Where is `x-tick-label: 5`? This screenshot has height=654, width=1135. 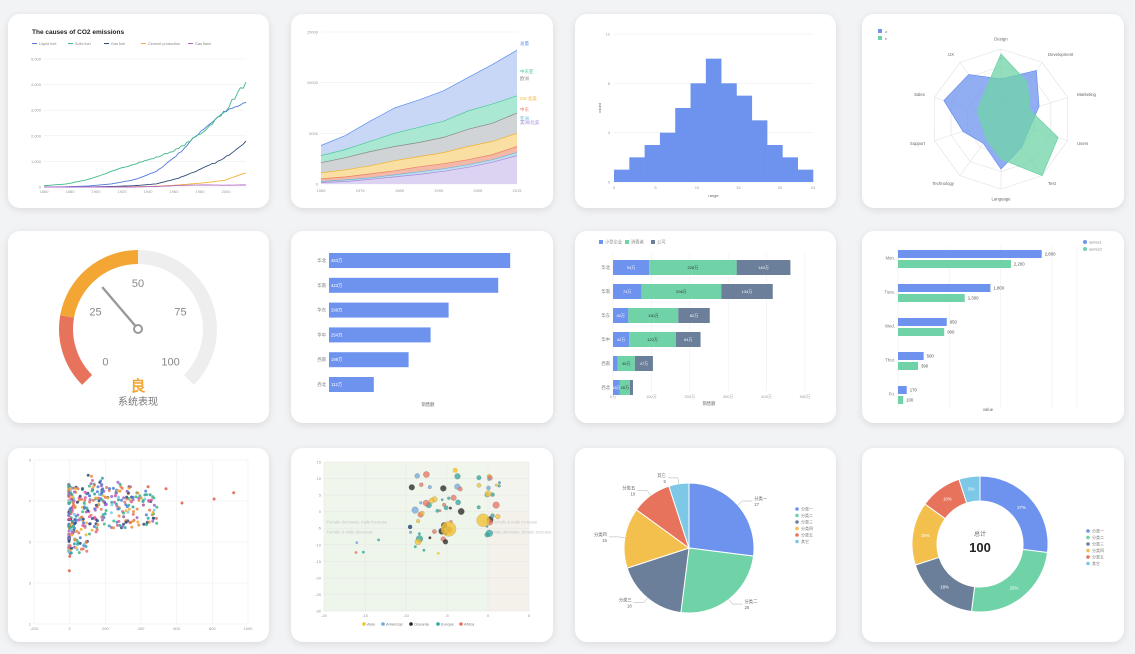 x-tick-label: 5 is located at coordinates (655, 187).